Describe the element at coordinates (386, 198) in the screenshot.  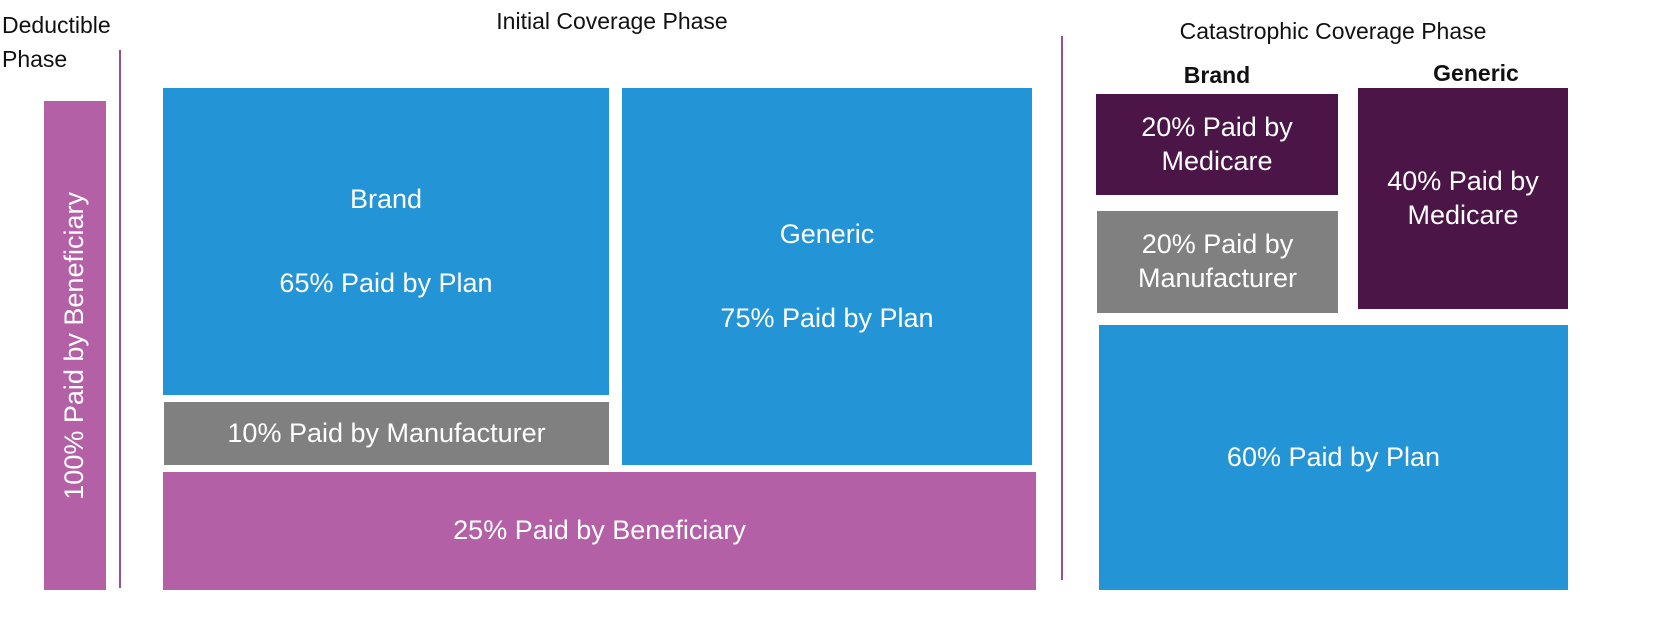
I see `initial-brand-label: Brand` at that location.